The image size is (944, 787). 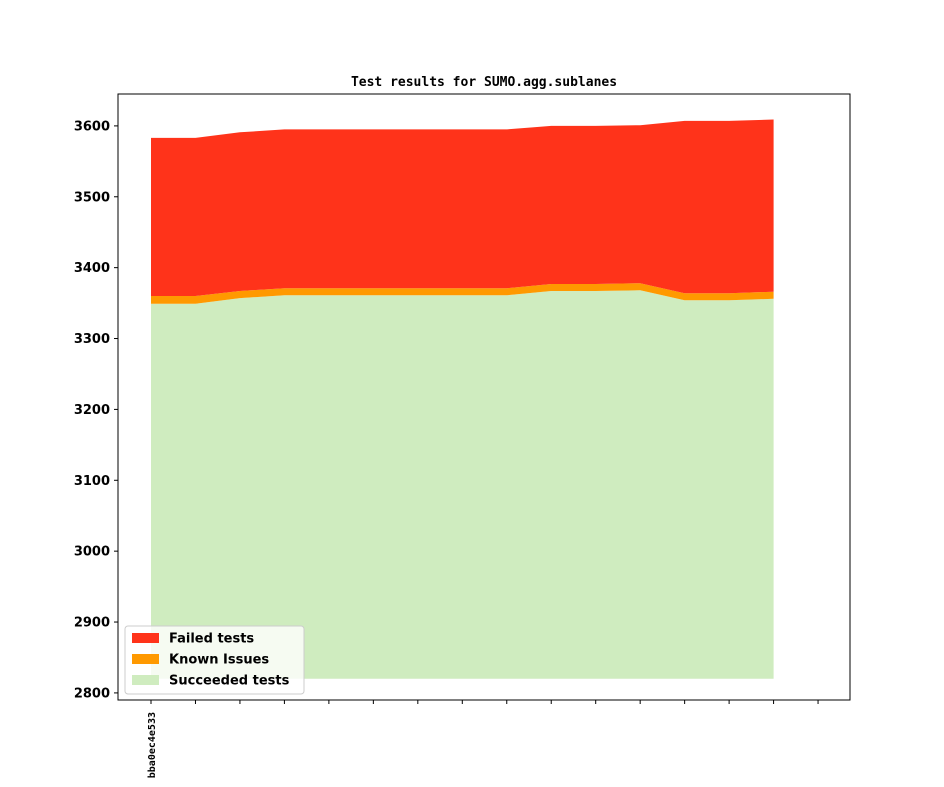 I want to click on area-known-issues, so click(x=462, y=293).